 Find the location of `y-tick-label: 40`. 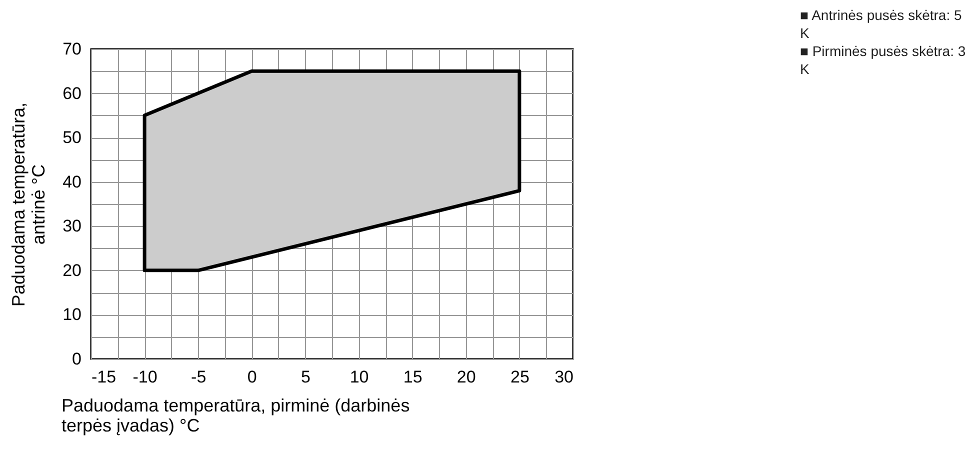

y-tick-label: 40 is located at coordinates (72, 182).